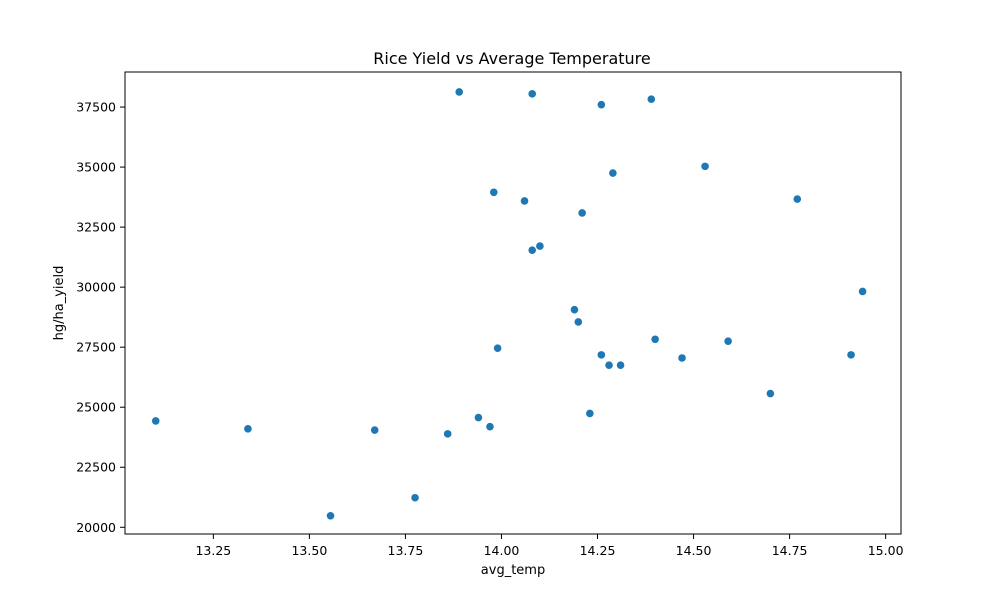  I want to click on x-axis: 13.25 13.50 13.75 14.00 14.25 14.50 14.75 15.00, so click(549, 546).